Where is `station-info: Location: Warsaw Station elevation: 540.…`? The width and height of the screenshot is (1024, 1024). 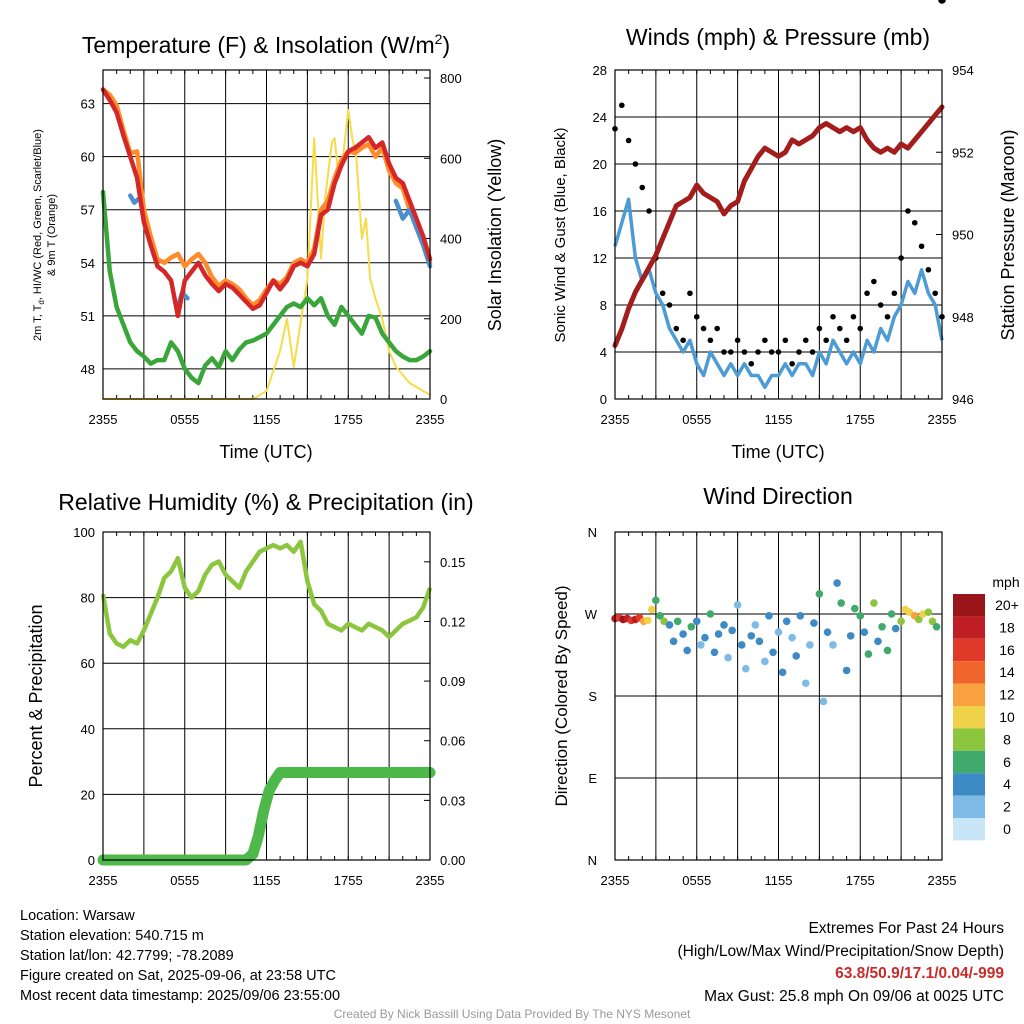
station-info: Location: Warsaw Station elevation: 540.… is located at coordinates (180, 956).